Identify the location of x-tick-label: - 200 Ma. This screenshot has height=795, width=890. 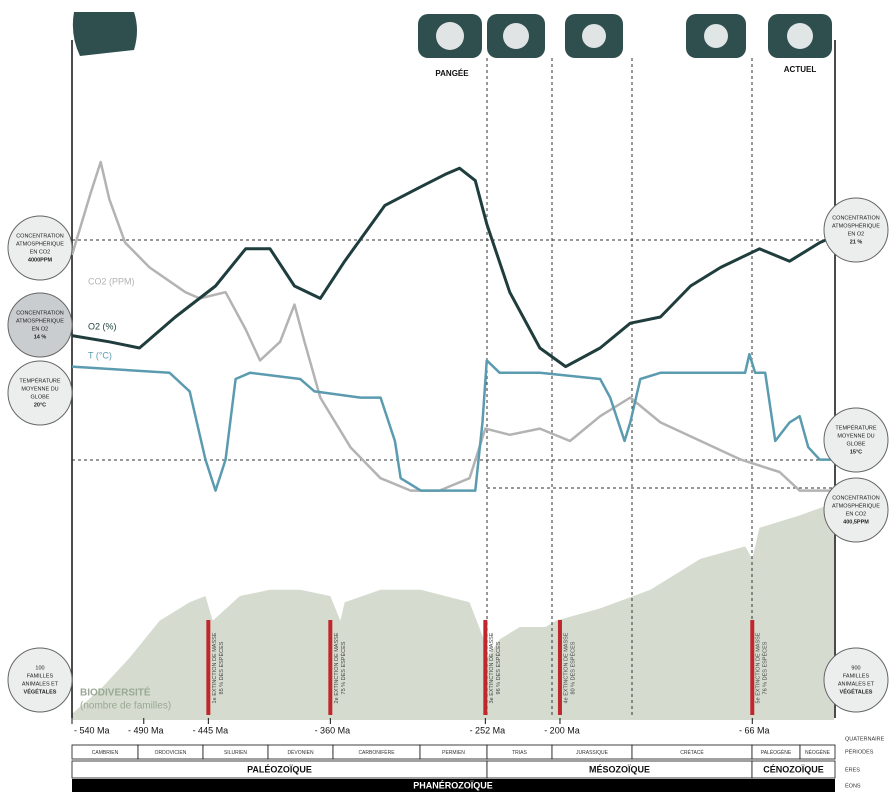
(562, 730).